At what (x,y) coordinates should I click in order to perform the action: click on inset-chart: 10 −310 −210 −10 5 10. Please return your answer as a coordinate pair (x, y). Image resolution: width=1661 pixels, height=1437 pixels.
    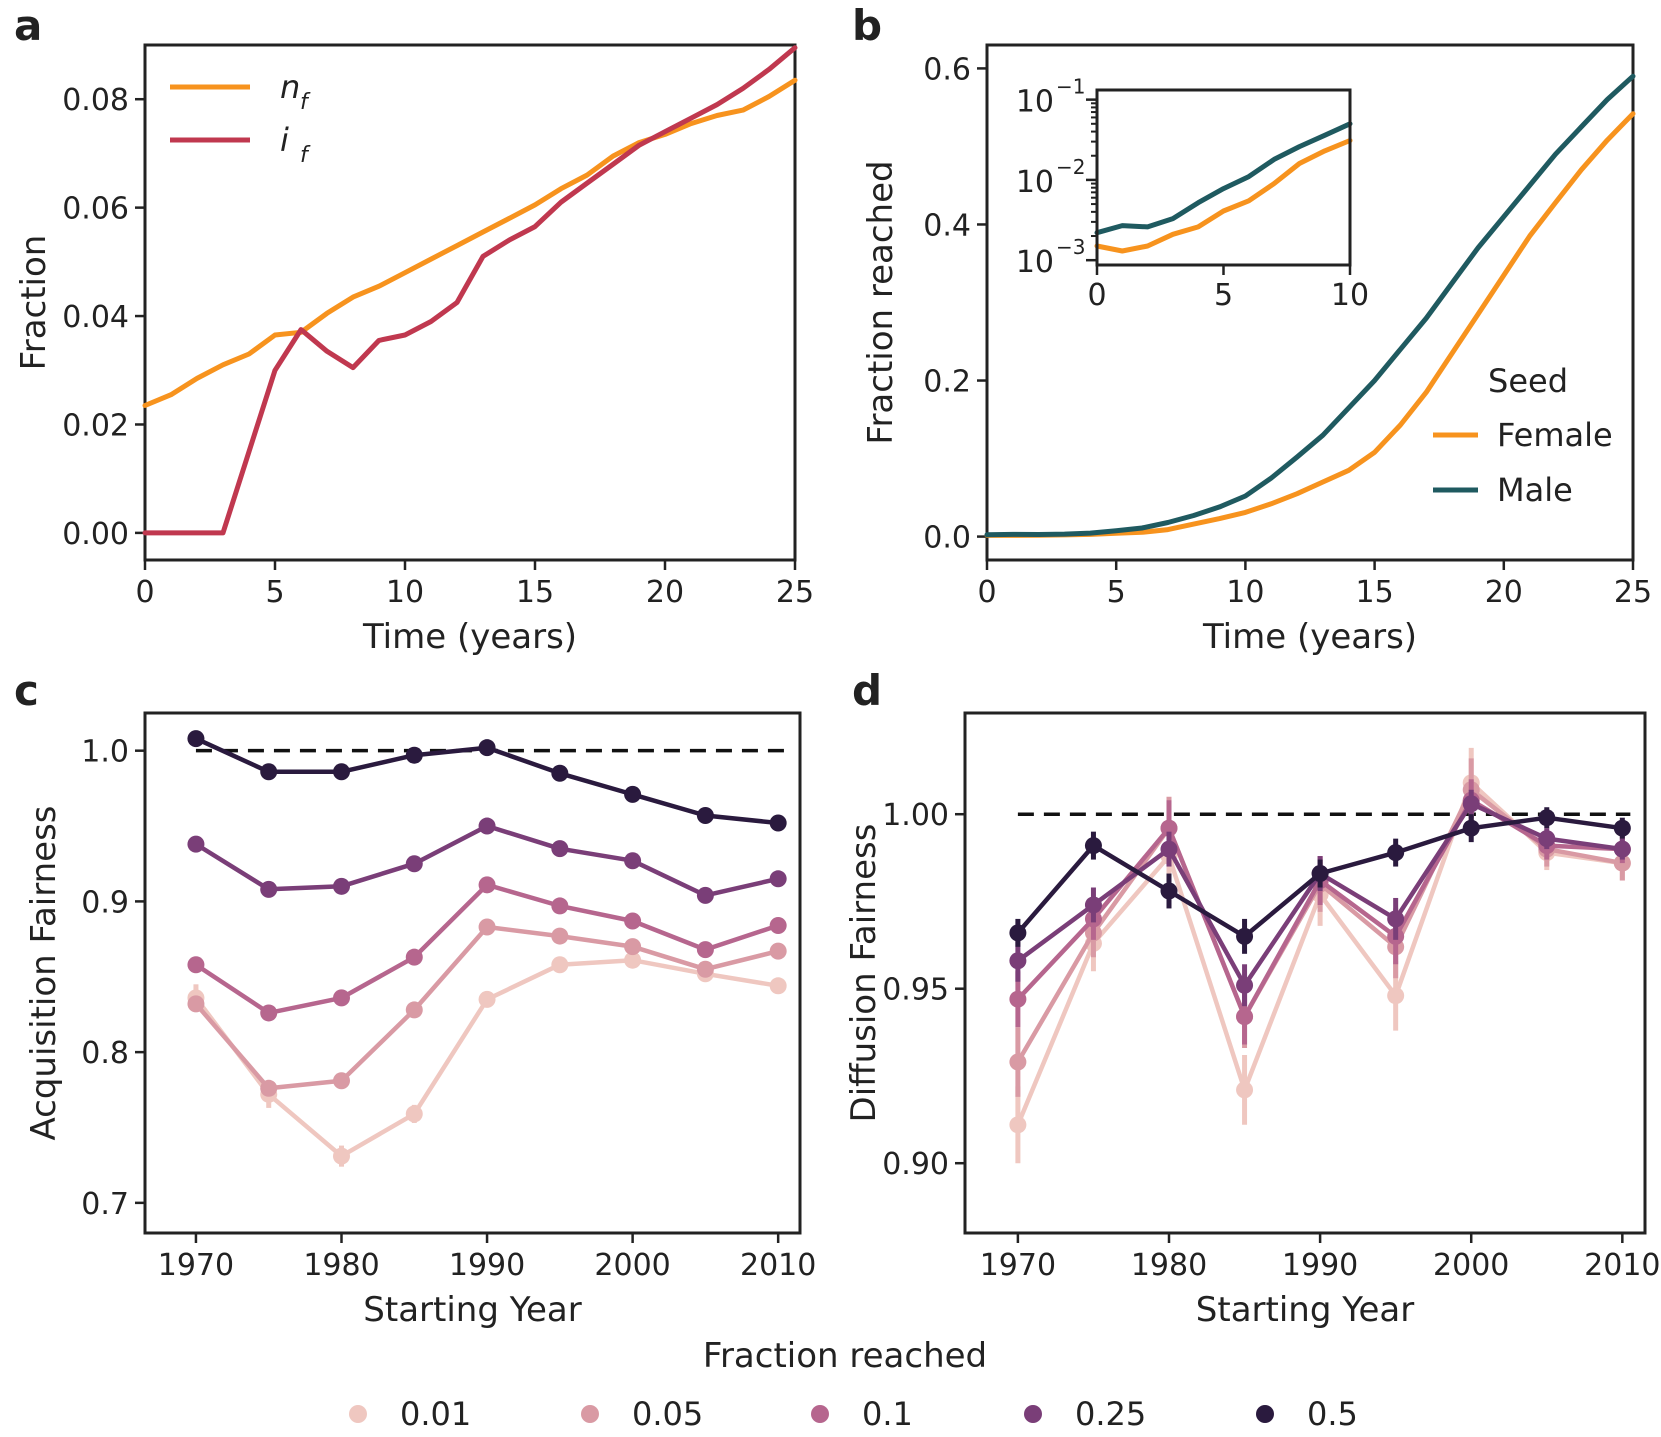
    Looking at the image, I should click on (1192, 194).